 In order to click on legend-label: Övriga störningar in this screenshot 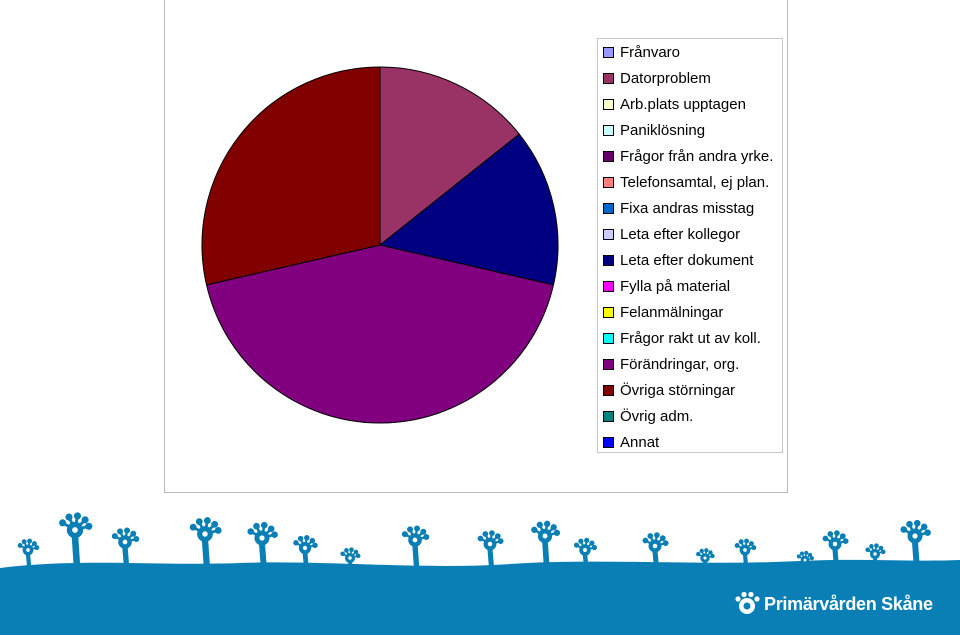, I will do `click(678, 390)`.